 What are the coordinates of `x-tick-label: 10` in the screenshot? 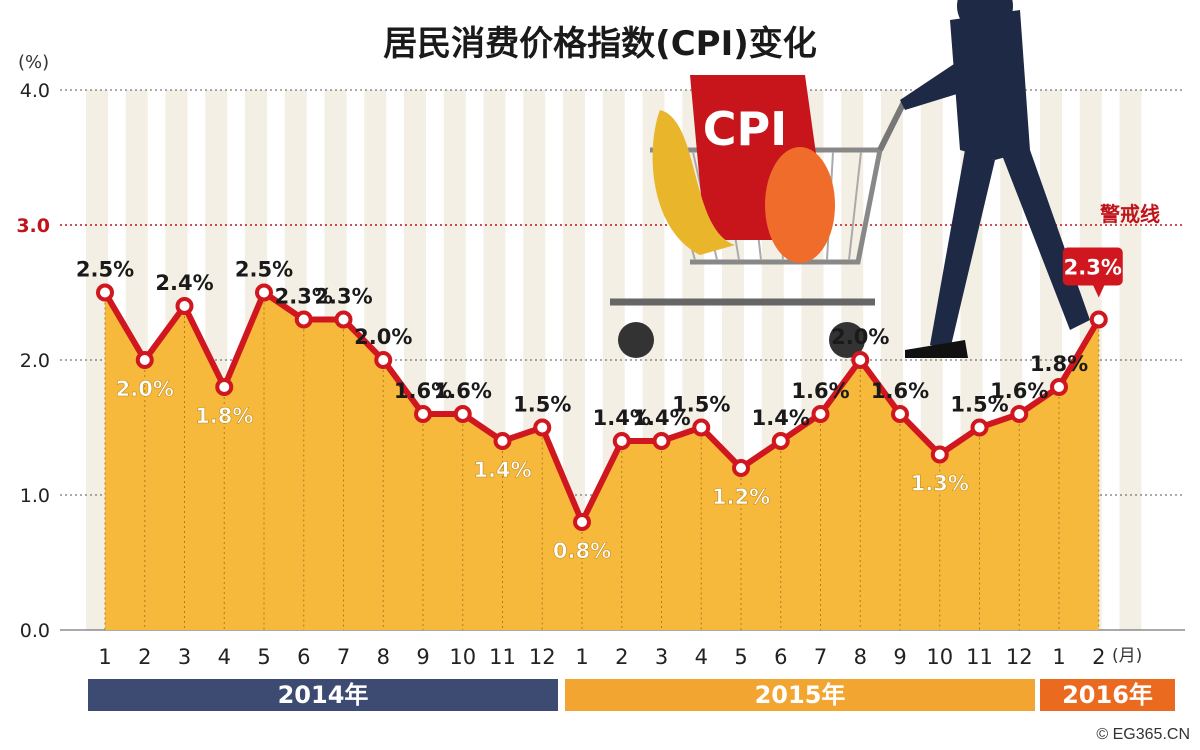 It's located at (939, 657).